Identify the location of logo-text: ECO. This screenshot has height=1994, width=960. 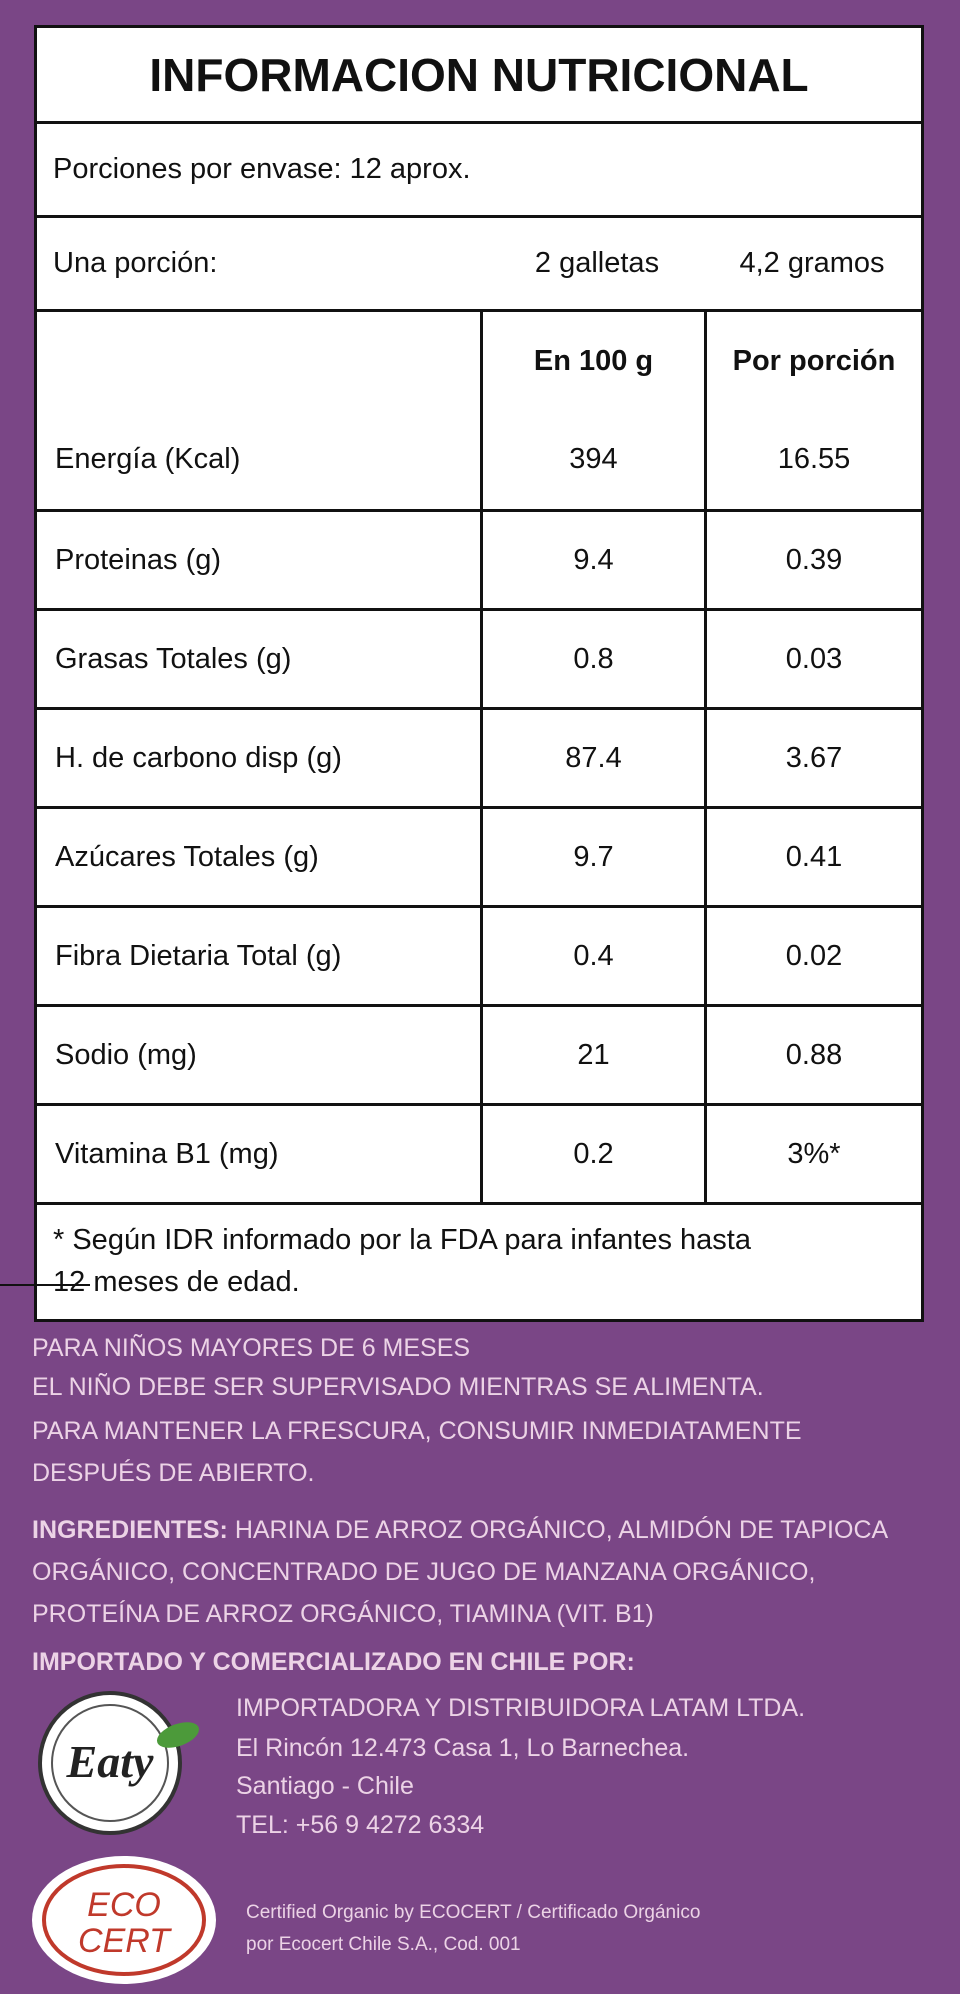
(124, 1905).